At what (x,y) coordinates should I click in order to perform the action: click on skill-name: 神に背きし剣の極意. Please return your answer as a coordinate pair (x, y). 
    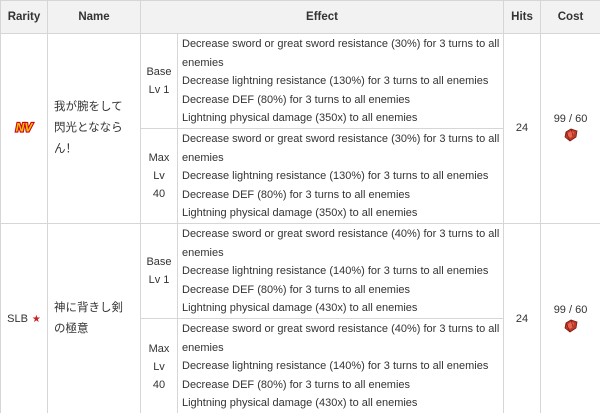
    Looking at the image, I should click on (94, 317).